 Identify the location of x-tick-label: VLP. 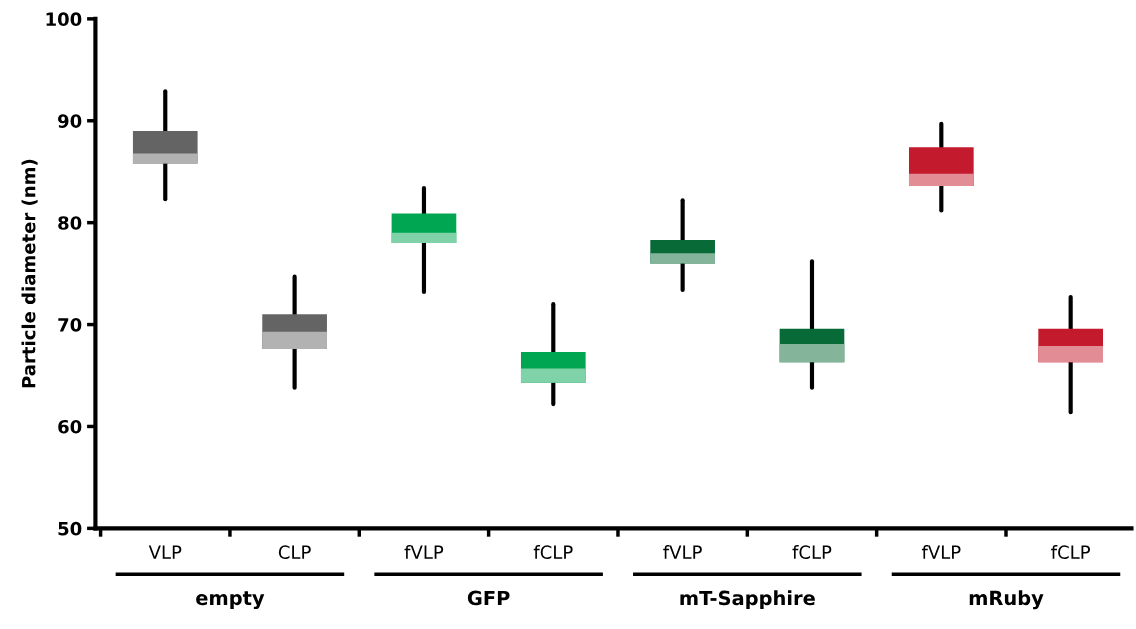
(165, 552).